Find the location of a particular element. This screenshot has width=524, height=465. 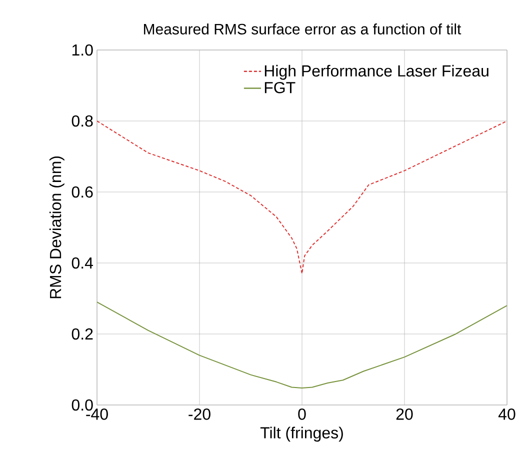

x-tick-label: 0 is located at coordinates (302, 414).